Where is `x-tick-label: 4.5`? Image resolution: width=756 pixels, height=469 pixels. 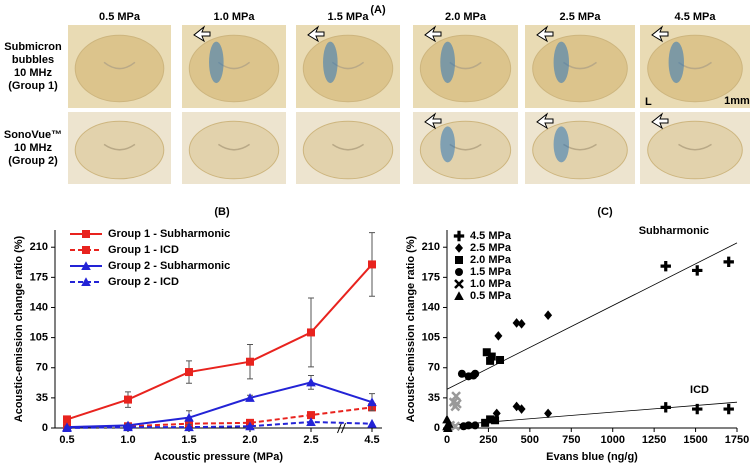 x-tick-label: 4.5 is located at coordinates (371, 440).